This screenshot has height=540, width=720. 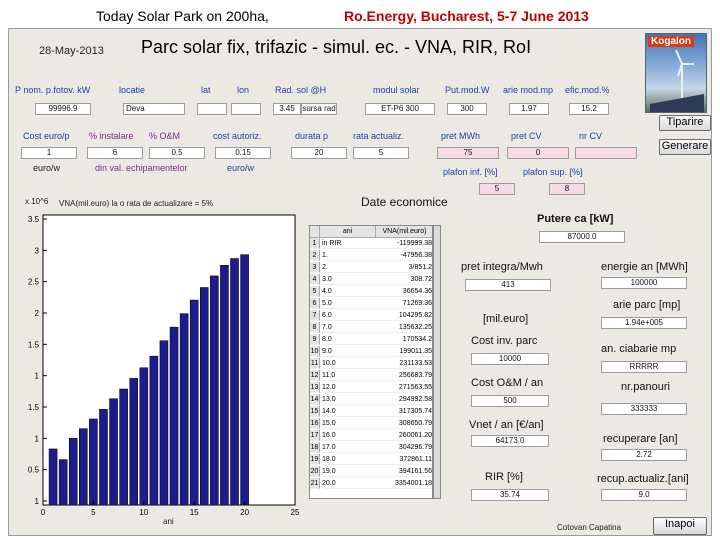 What do you see at coordinates (404, 351) in the screenshot?
I see `table-cell-vna: 199011.35` at bounding box center [404, 351].